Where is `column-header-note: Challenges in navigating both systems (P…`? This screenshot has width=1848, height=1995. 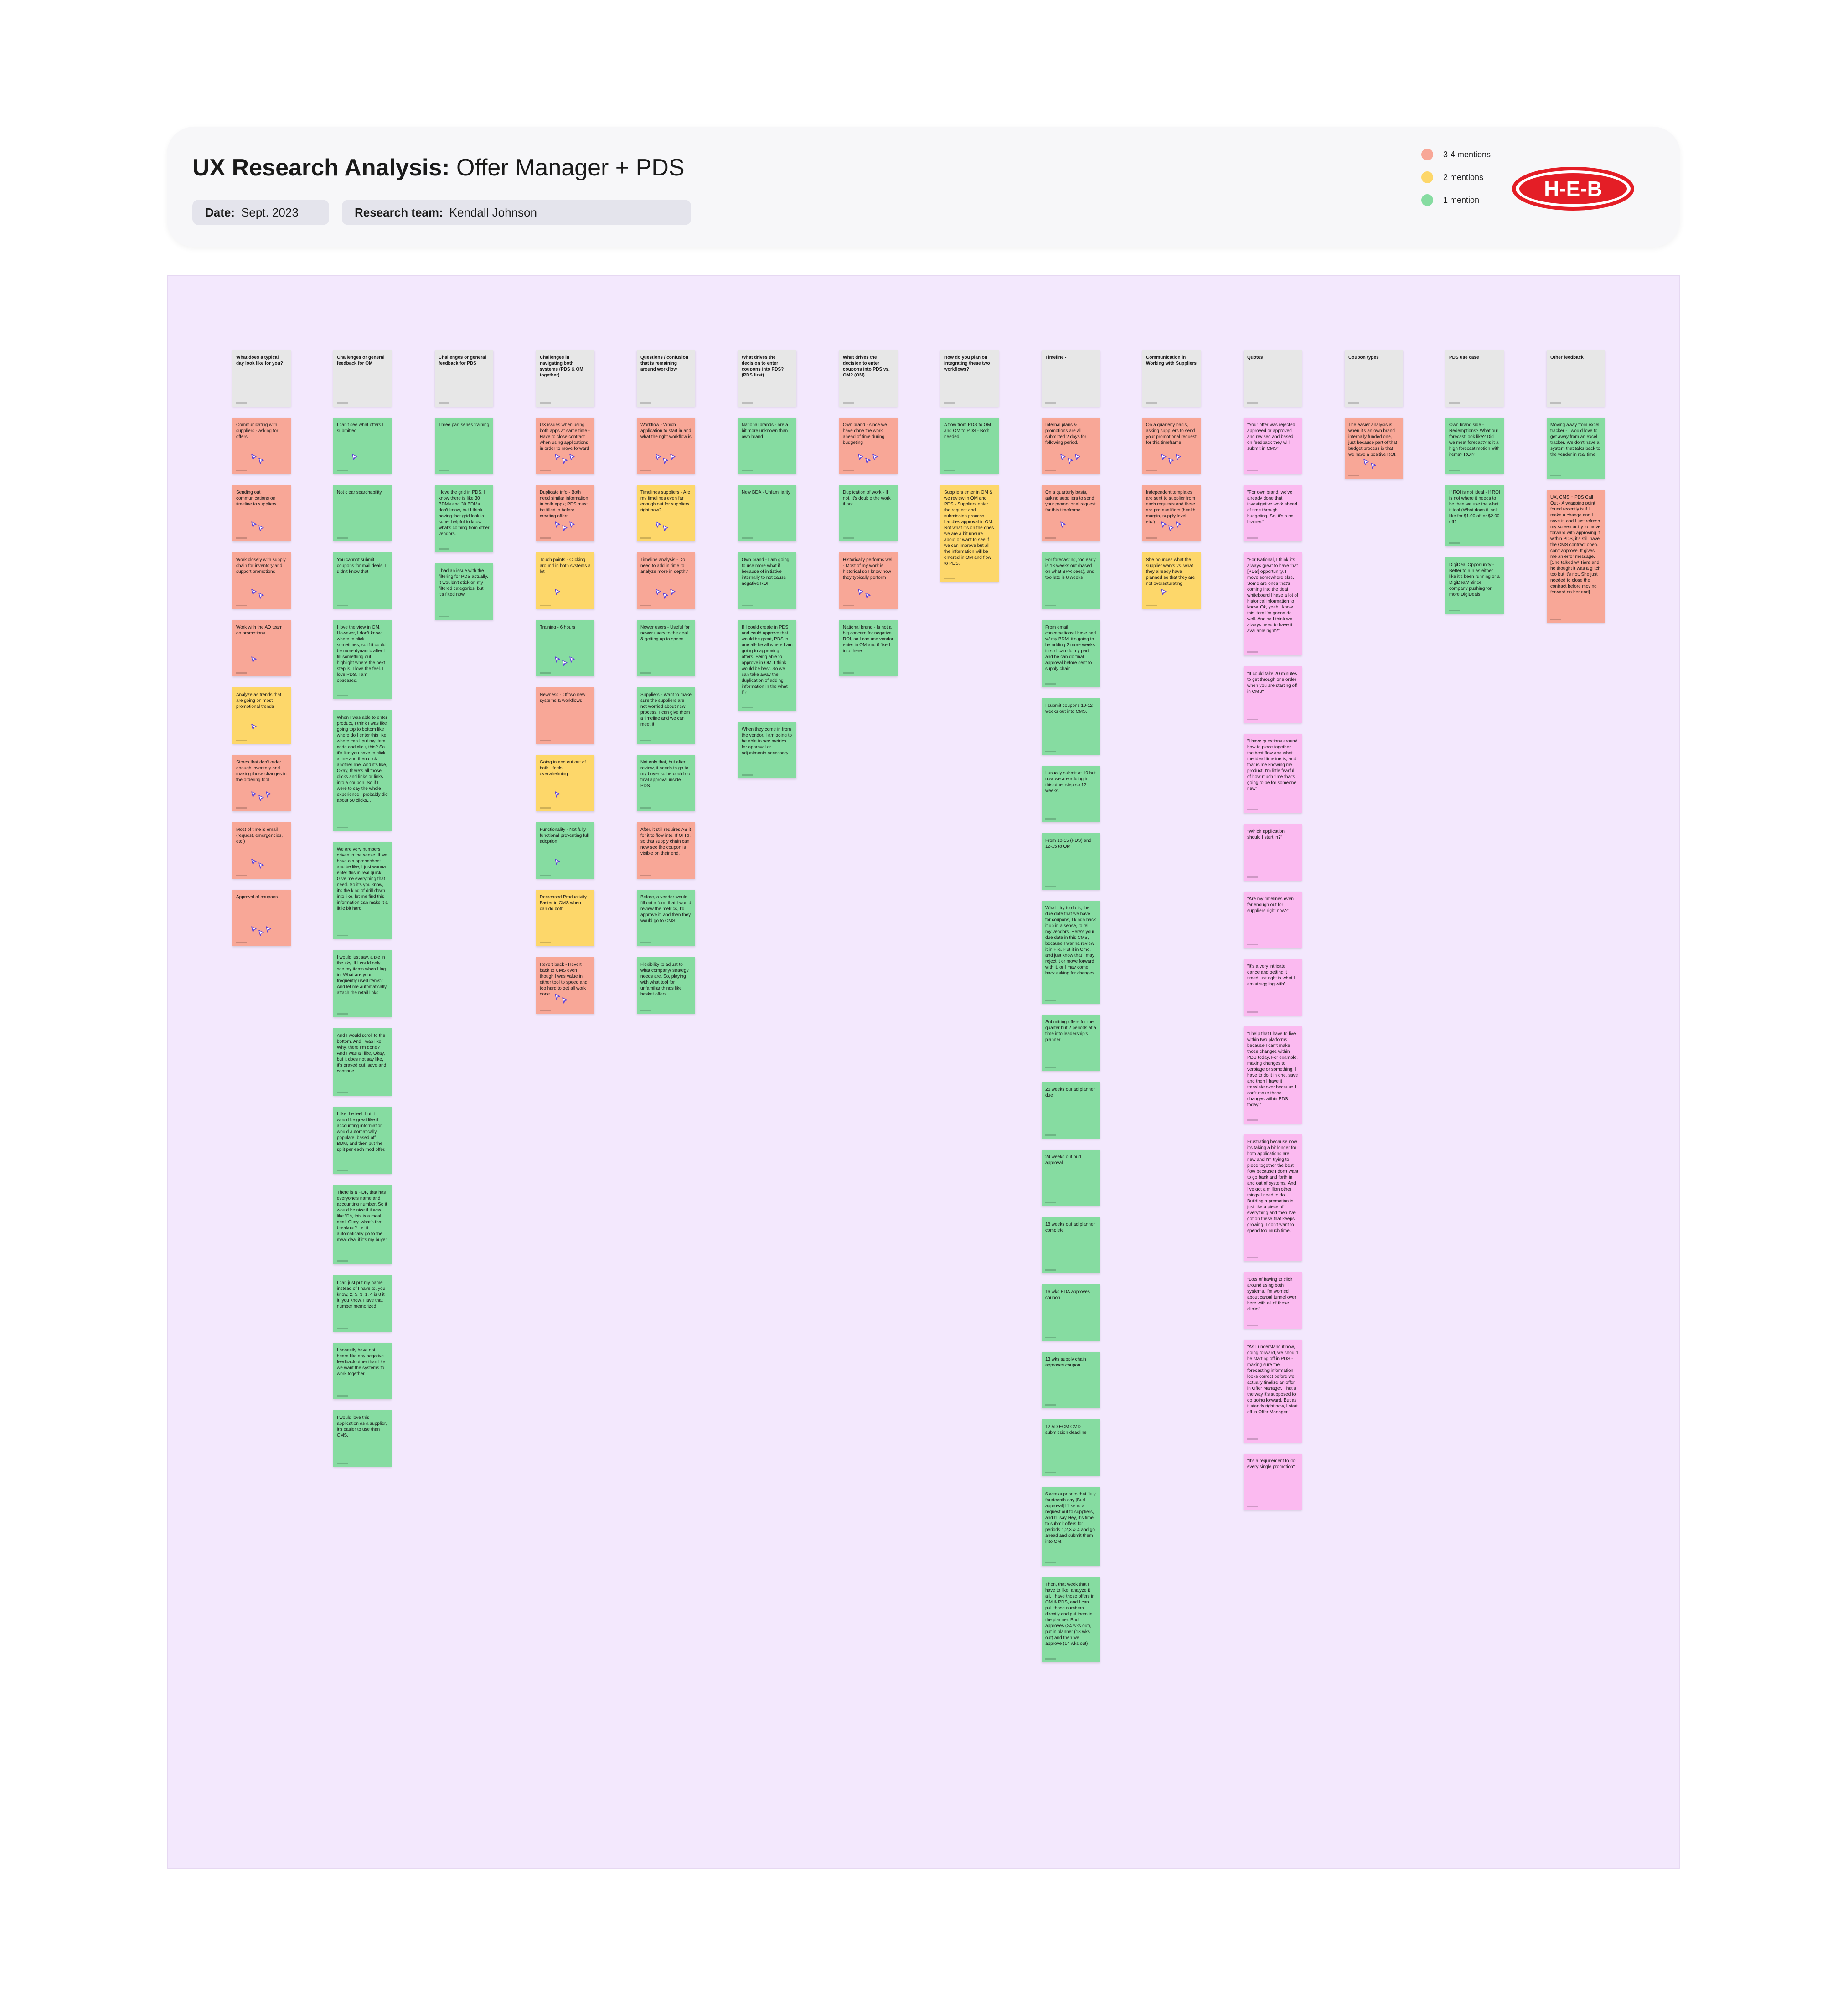 column-header-note: Challenges in navigating both systems (P… is located at coordinates (565, 378).